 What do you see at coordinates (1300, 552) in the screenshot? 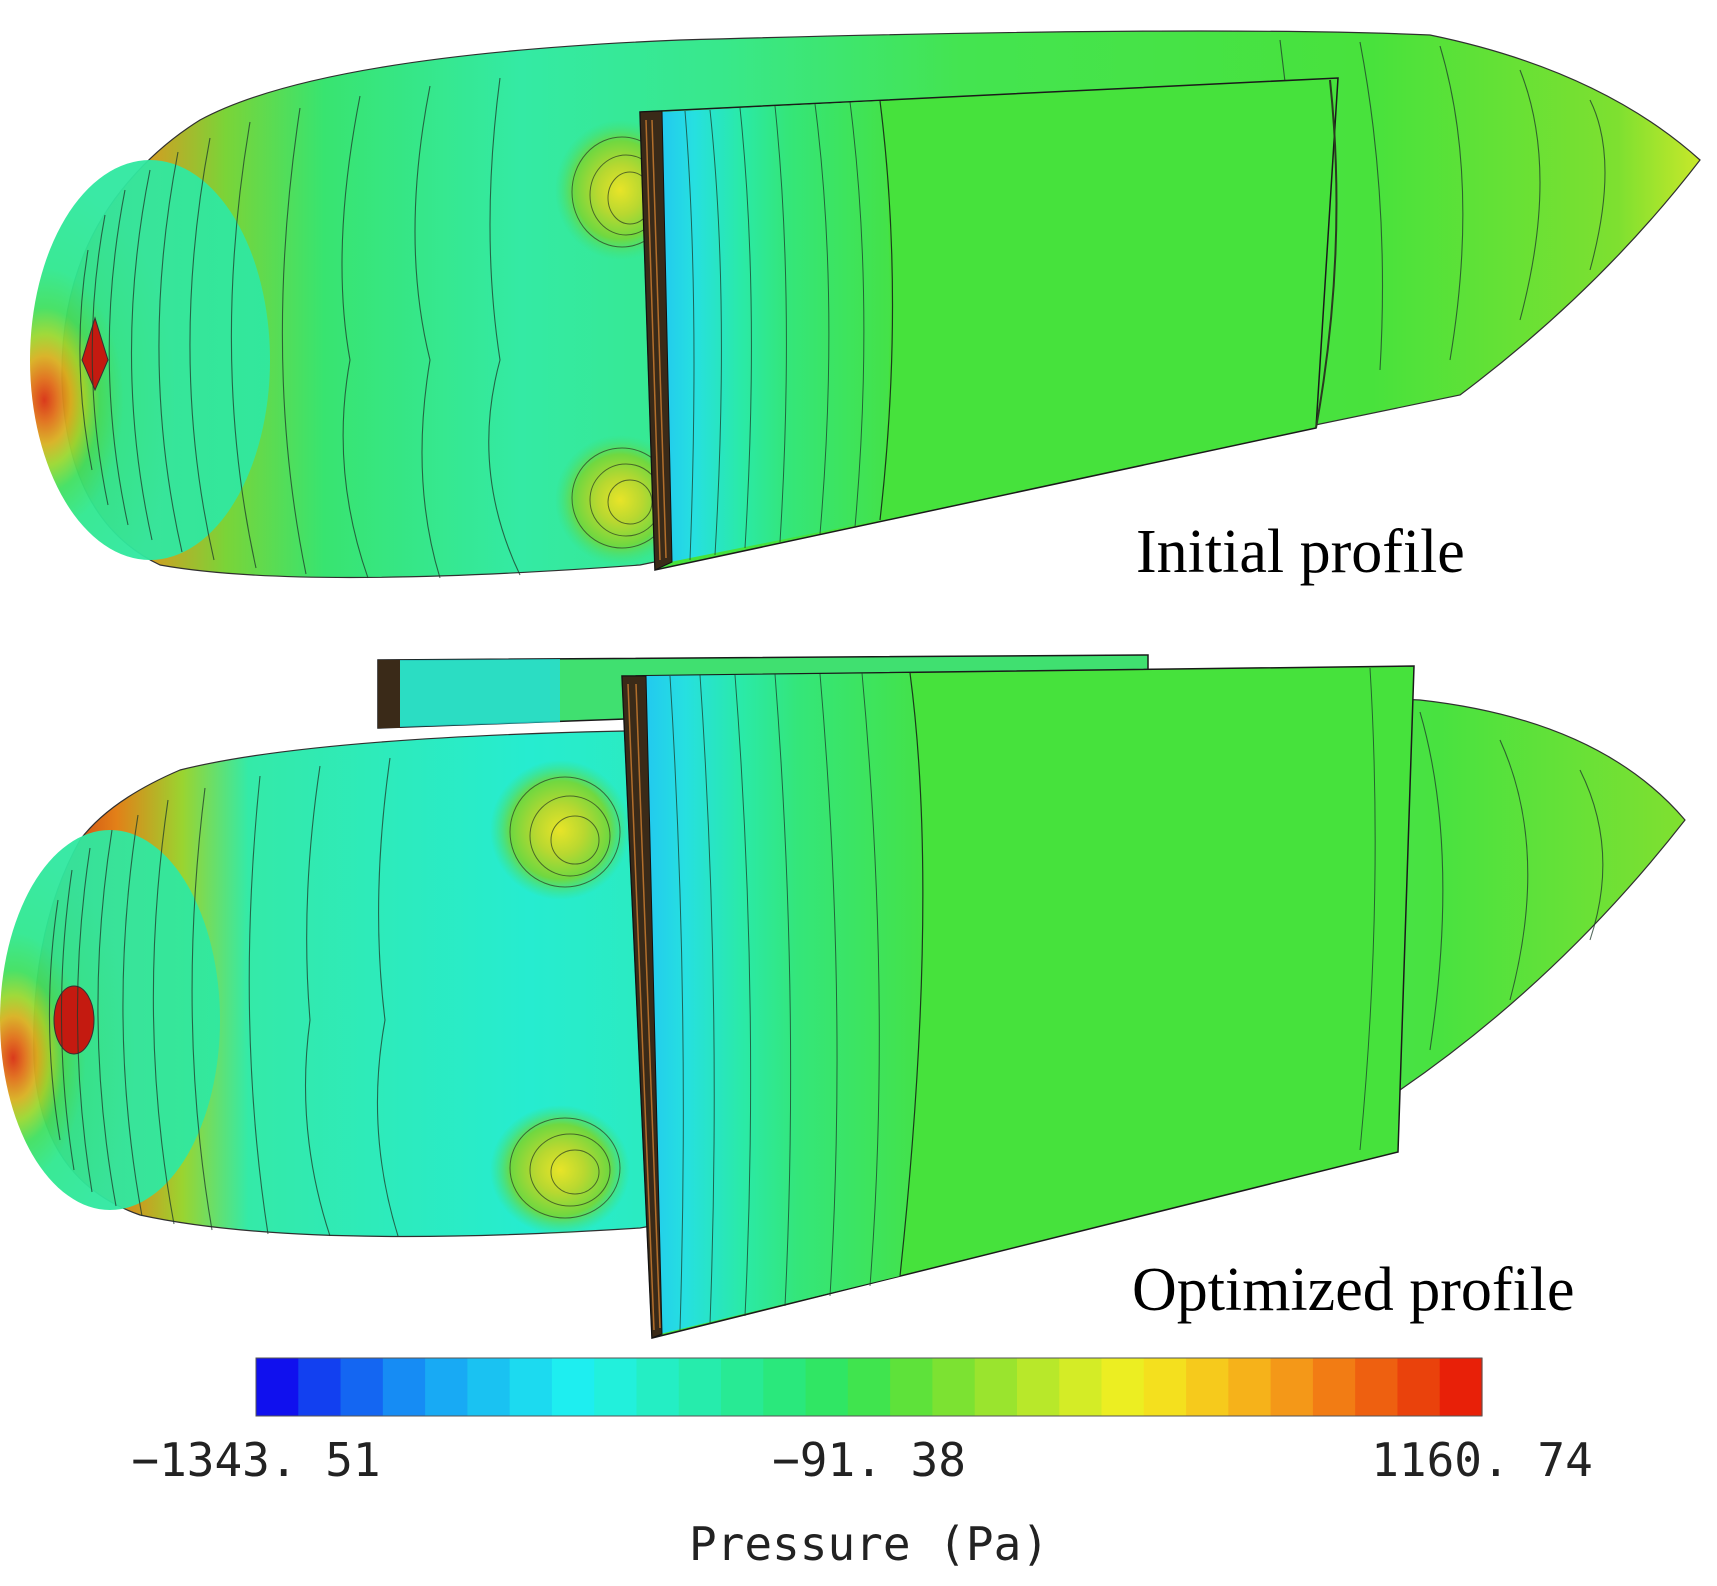
I see `initial-profile-label: Initial profile` at bounding box center [1300, 552].